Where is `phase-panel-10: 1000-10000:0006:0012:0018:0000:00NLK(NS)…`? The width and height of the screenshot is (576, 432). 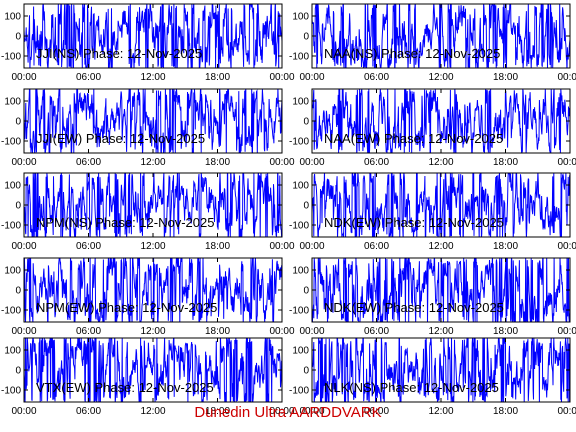
phase-panel-10: 1000-10000:0006:0012:0018:0000:00NLK(NS)… is located at coordinates (432, 377).